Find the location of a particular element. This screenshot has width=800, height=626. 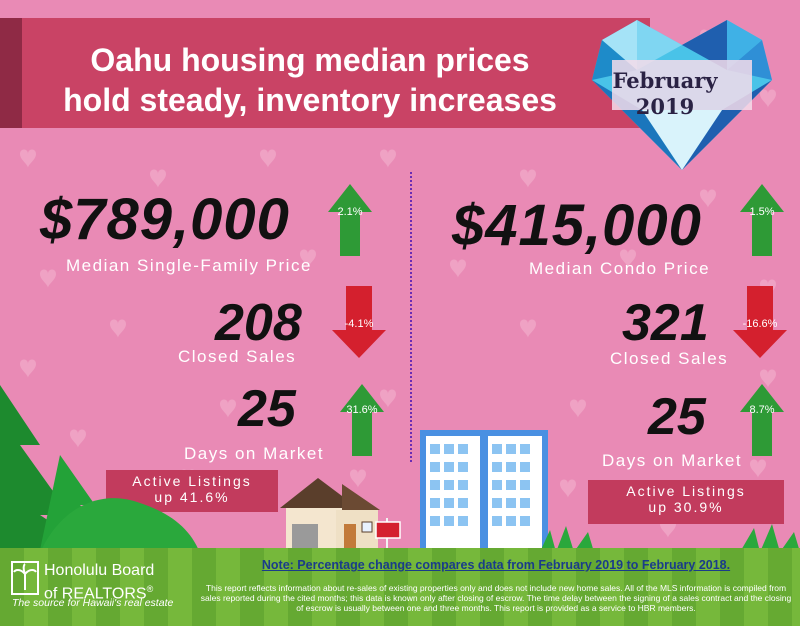

badge-month: February is located at coordinates (665, 80).